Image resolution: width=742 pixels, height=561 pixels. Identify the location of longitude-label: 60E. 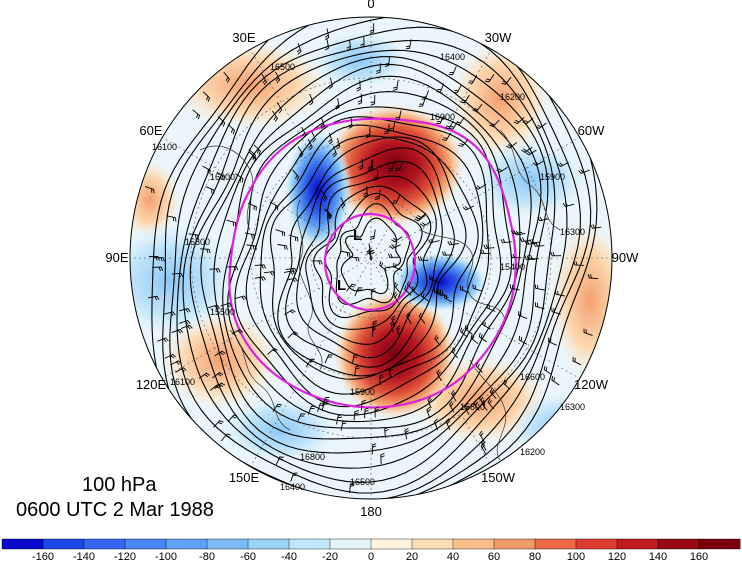
(150, 130).